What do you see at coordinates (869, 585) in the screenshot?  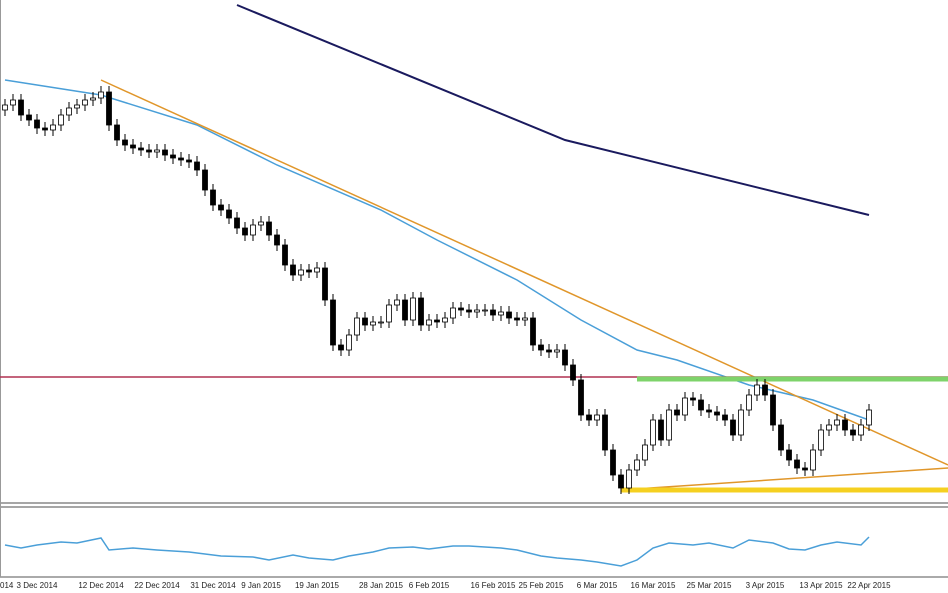 I see `x-tick-label: 22 Apr 2015` at bounding box center [869, 585].